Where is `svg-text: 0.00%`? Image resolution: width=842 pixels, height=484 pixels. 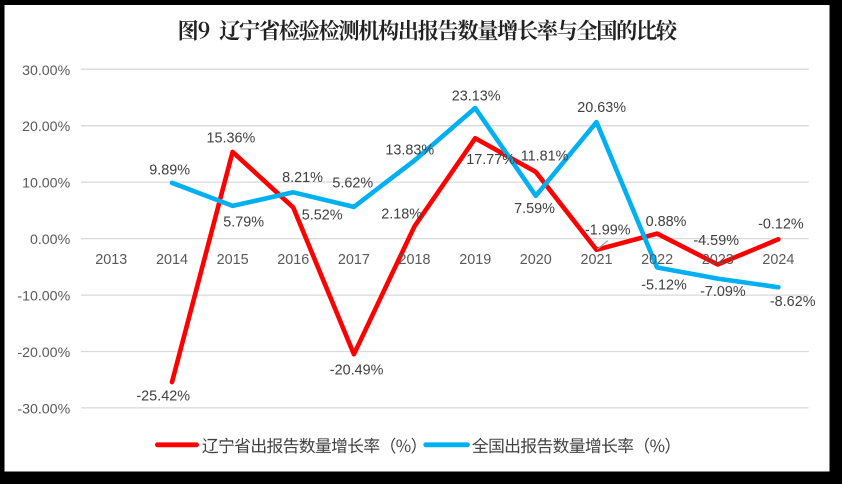
svg-text: 0.00% is located at coordinates (50, 240).